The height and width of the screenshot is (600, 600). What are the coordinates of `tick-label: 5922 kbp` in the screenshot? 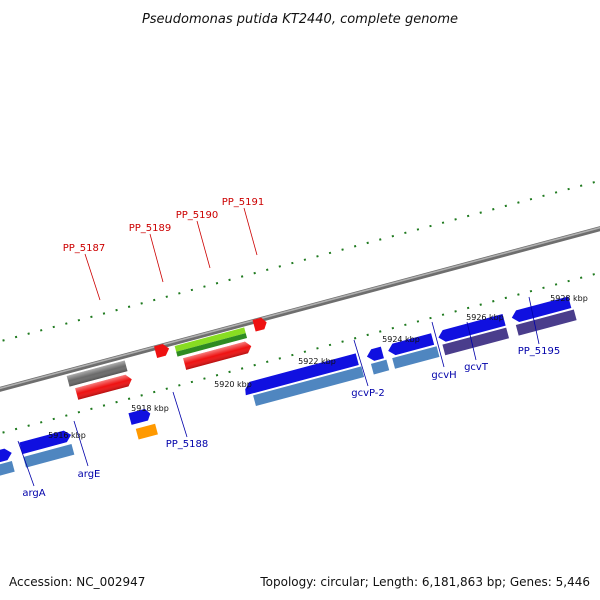 It's located at (317, 361).